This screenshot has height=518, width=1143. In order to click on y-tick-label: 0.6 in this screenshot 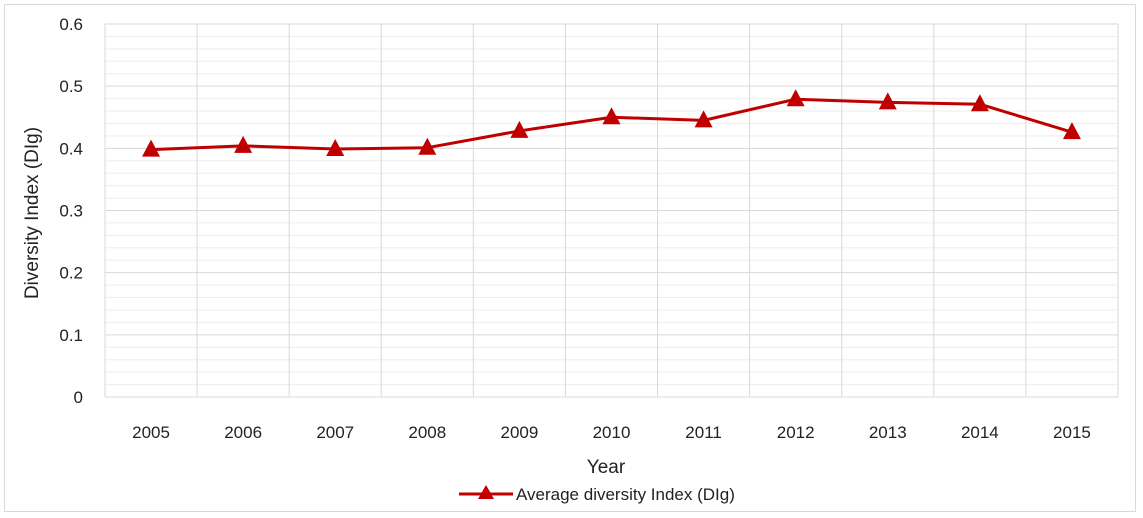, I will do `click(71, 24)`.